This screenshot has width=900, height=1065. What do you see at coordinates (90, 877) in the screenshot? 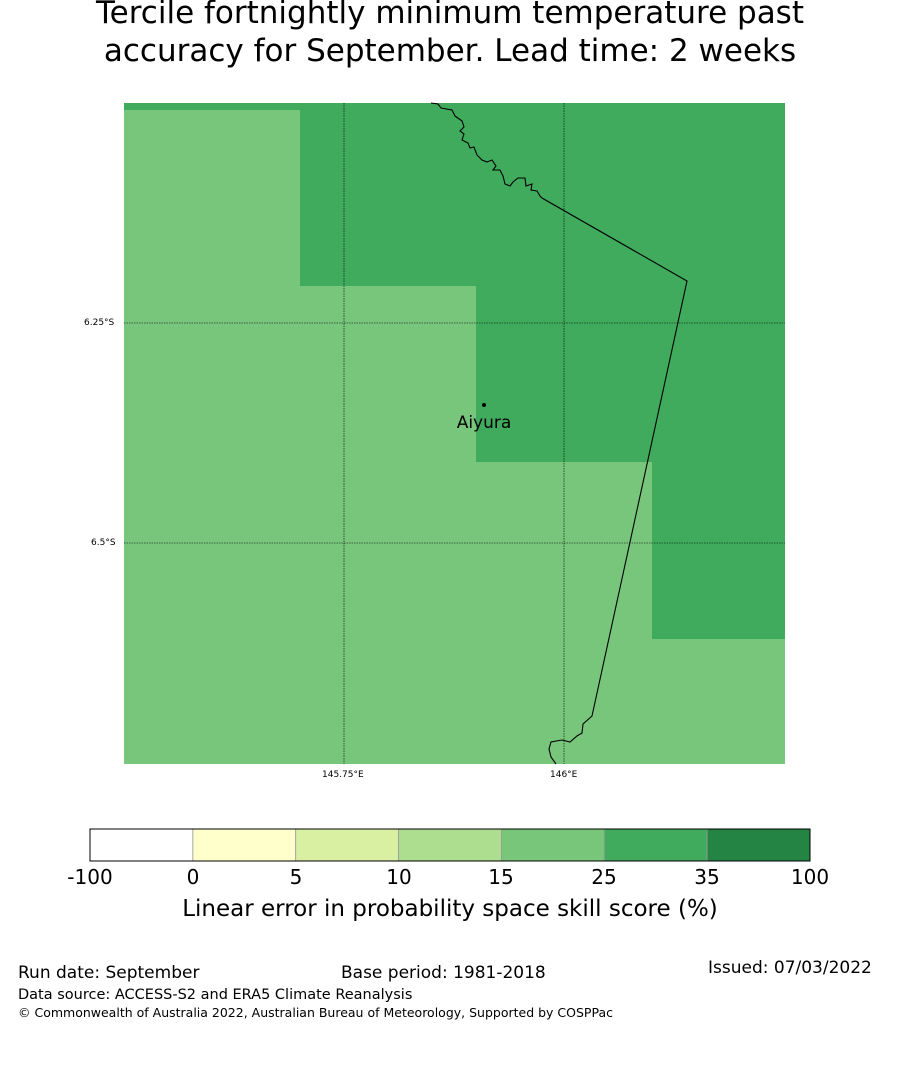
I see `colorbar-tick-label: -100` at bounding box center [90, 877].